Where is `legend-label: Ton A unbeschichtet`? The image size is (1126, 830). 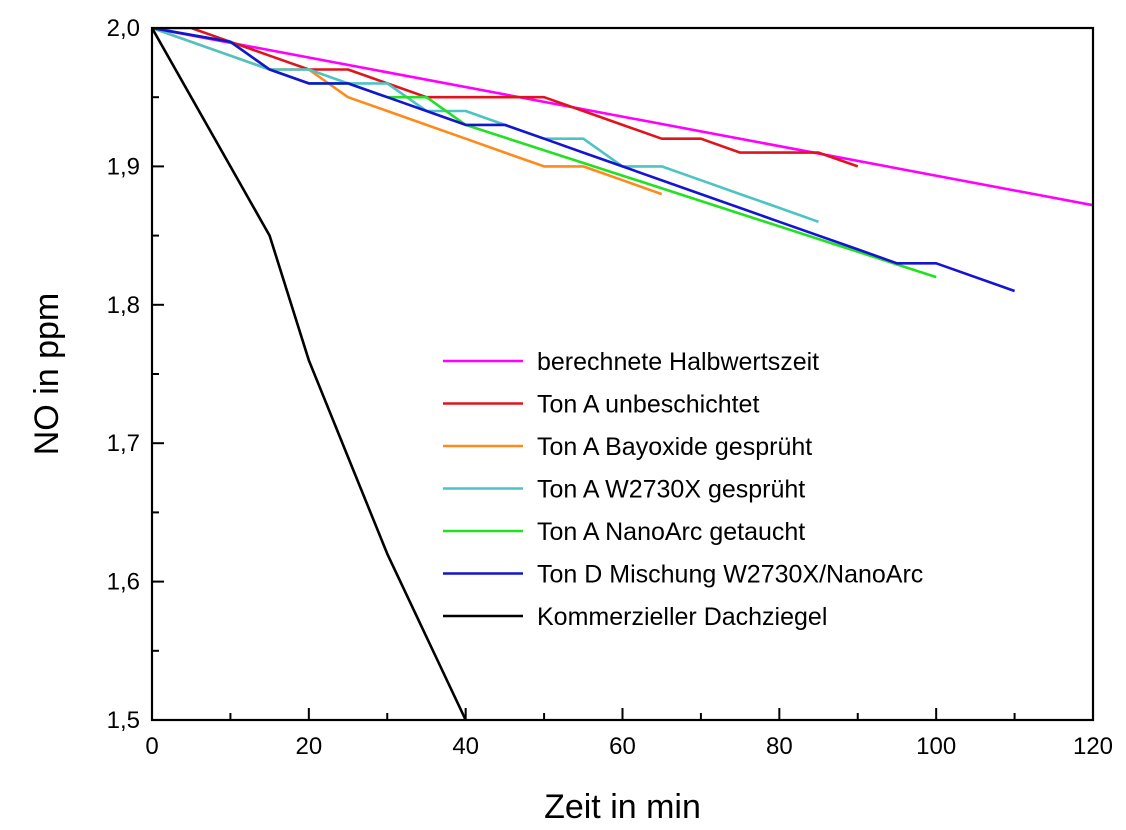 legend-label: Ton A unbeschichtet is located at coordinates (648, 405).